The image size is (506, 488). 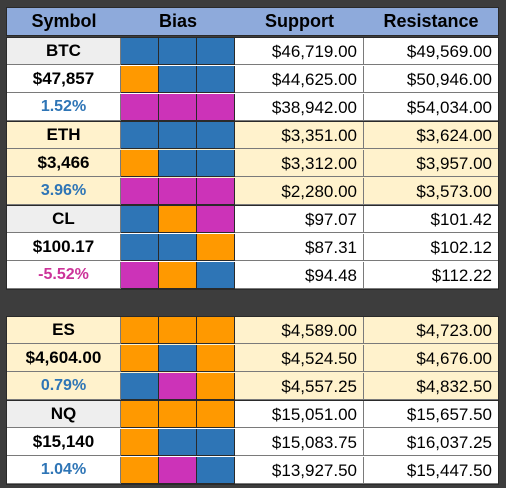 I want to click on header-symbol: Symbol, so click(x=64, y=21).